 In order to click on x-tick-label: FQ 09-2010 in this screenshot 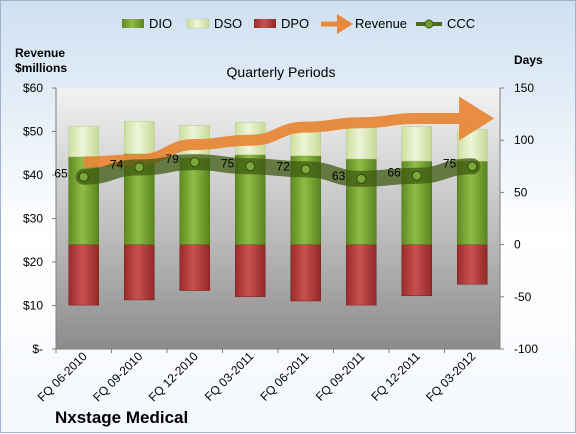, I will do `click(117, 376)`.